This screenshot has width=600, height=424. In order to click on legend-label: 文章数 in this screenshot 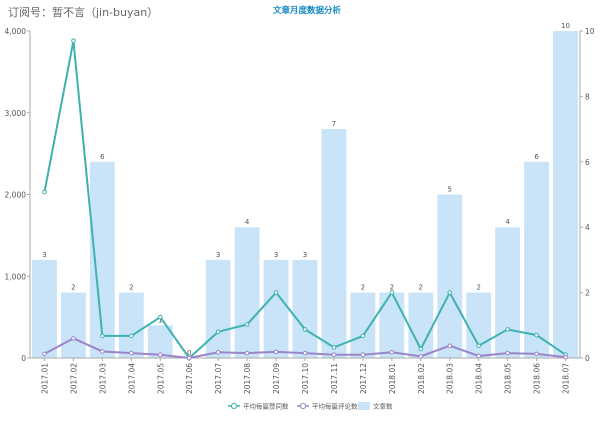, I will do `click(383, 406)`.